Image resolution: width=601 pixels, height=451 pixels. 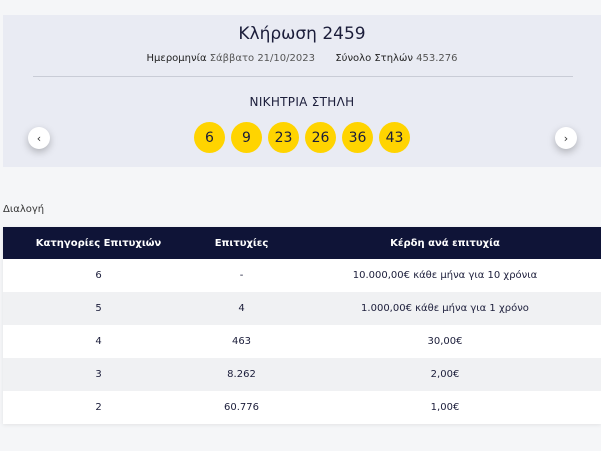 What do you see at coordinates (176, 58) in the screenshot?
I see `date-label: Ημερομηνία` at bounding box center [176, 58].